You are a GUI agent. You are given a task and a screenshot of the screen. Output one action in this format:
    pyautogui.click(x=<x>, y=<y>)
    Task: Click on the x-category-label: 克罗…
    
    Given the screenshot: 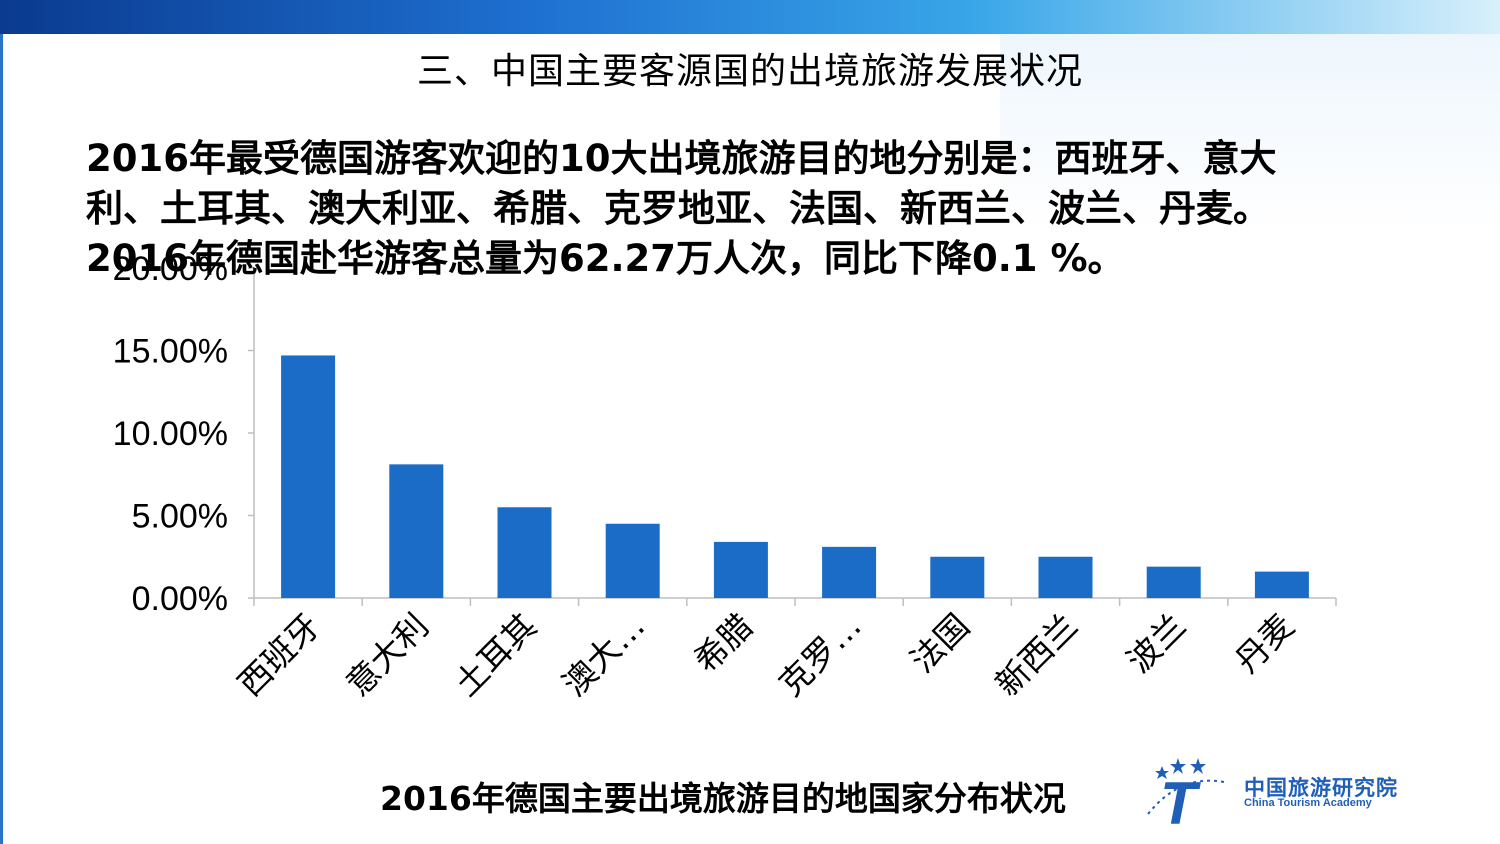 What is the action you would take?
    pyautogui.click(x=820, y=655)
    